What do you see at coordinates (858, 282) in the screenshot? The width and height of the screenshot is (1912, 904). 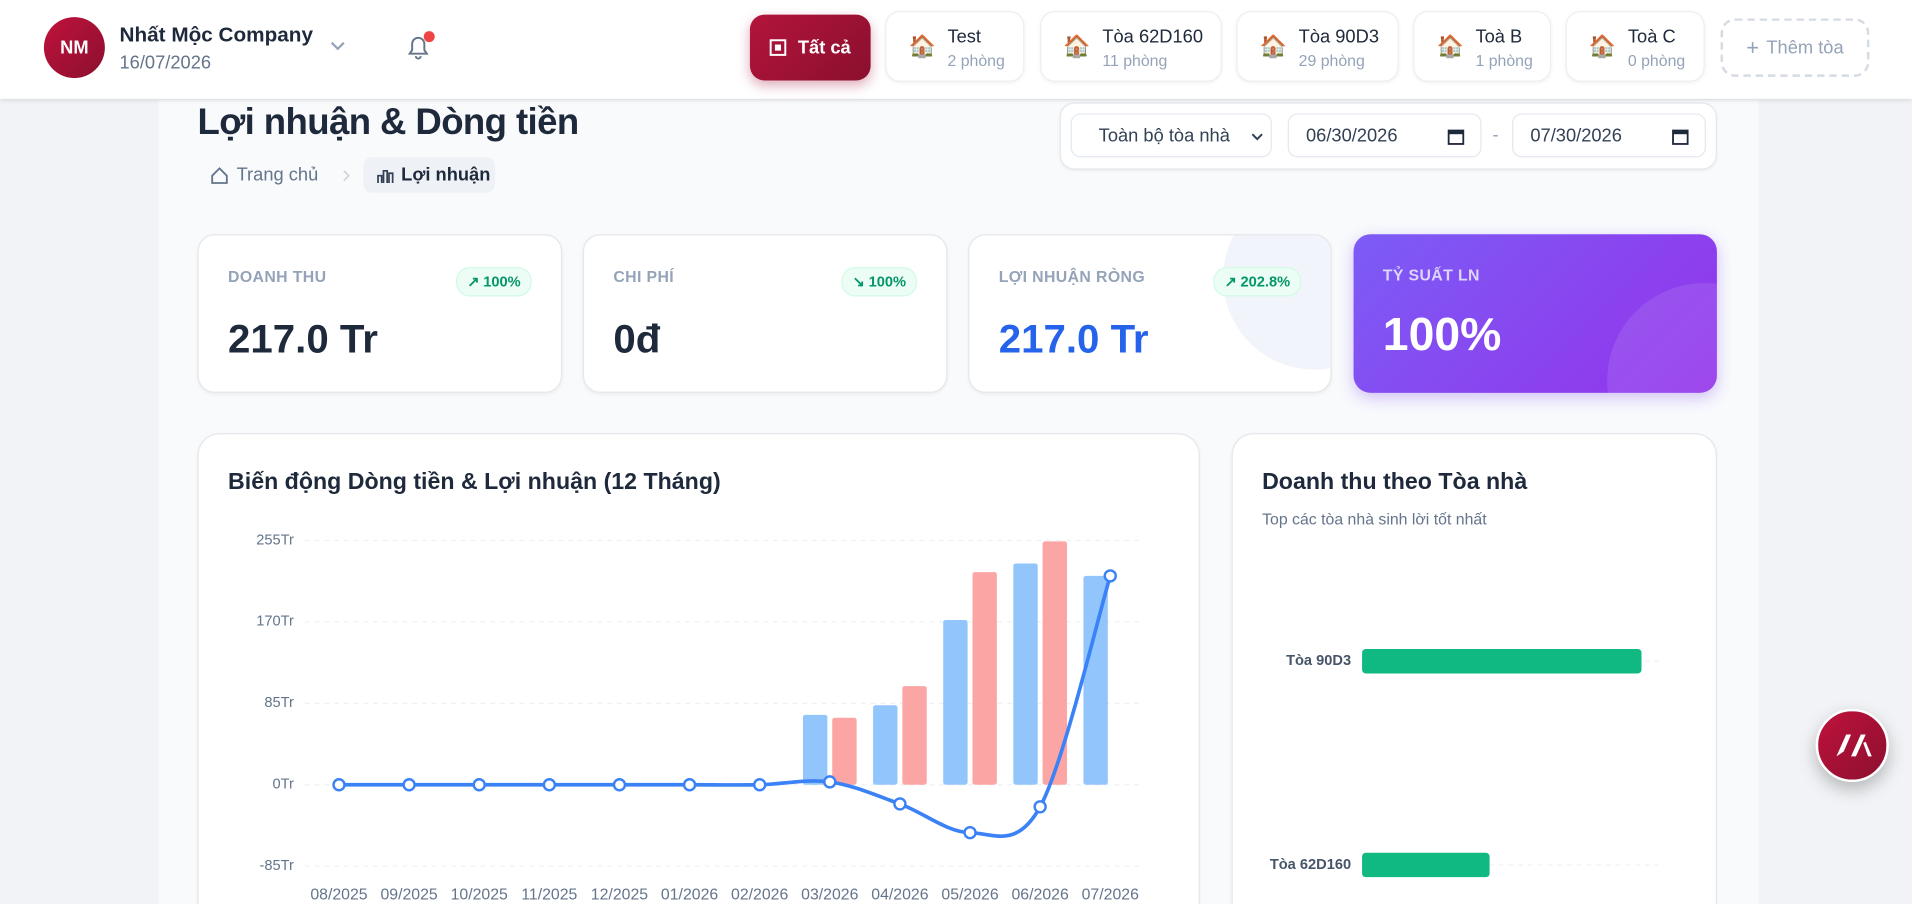 I see `trend-icon: ↘` at bounding box center [858, 282].